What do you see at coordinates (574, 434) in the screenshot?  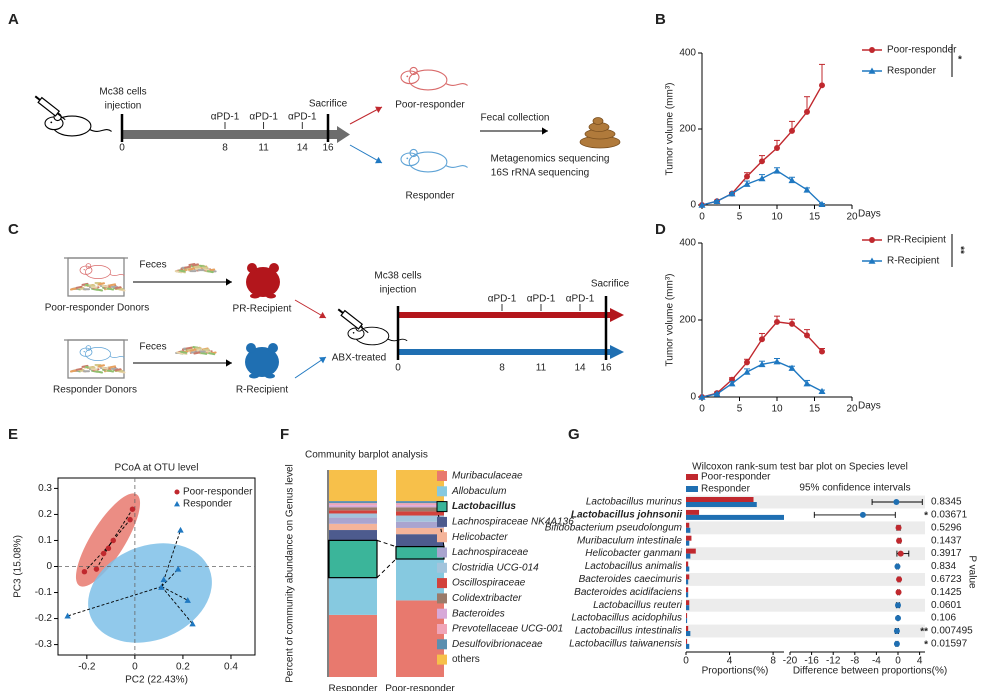 I see `panel-label: G` at bounding box center [574, 434].